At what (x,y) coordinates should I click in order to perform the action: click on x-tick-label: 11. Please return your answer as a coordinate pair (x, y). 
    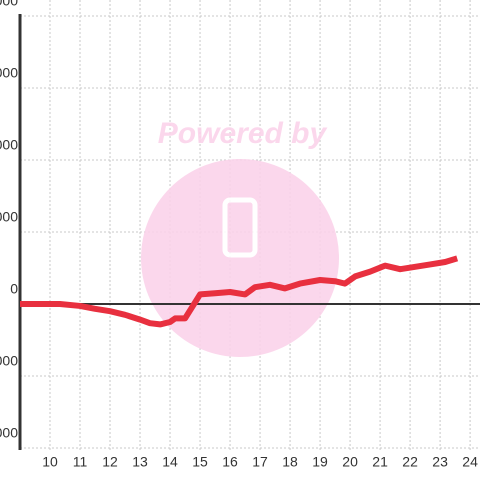
    Looking at the image, I should click on (80, 462).